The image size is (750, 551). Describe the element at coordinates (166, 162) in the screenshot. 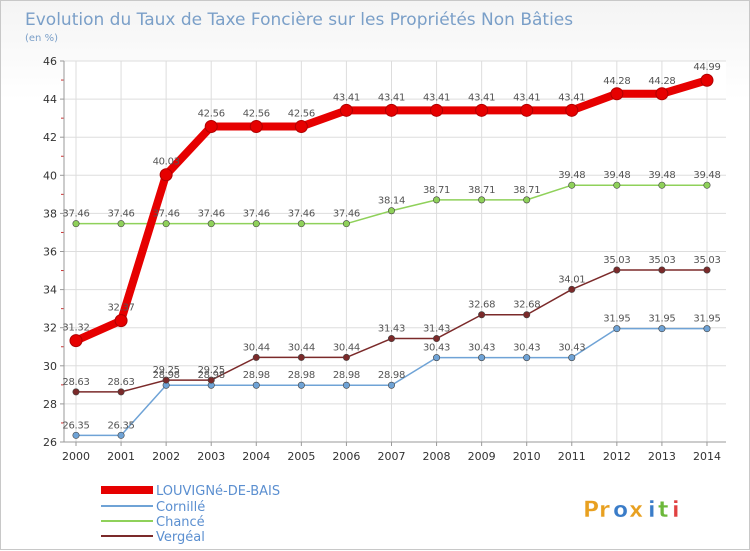

I see `data-label: 40.03` at that location.